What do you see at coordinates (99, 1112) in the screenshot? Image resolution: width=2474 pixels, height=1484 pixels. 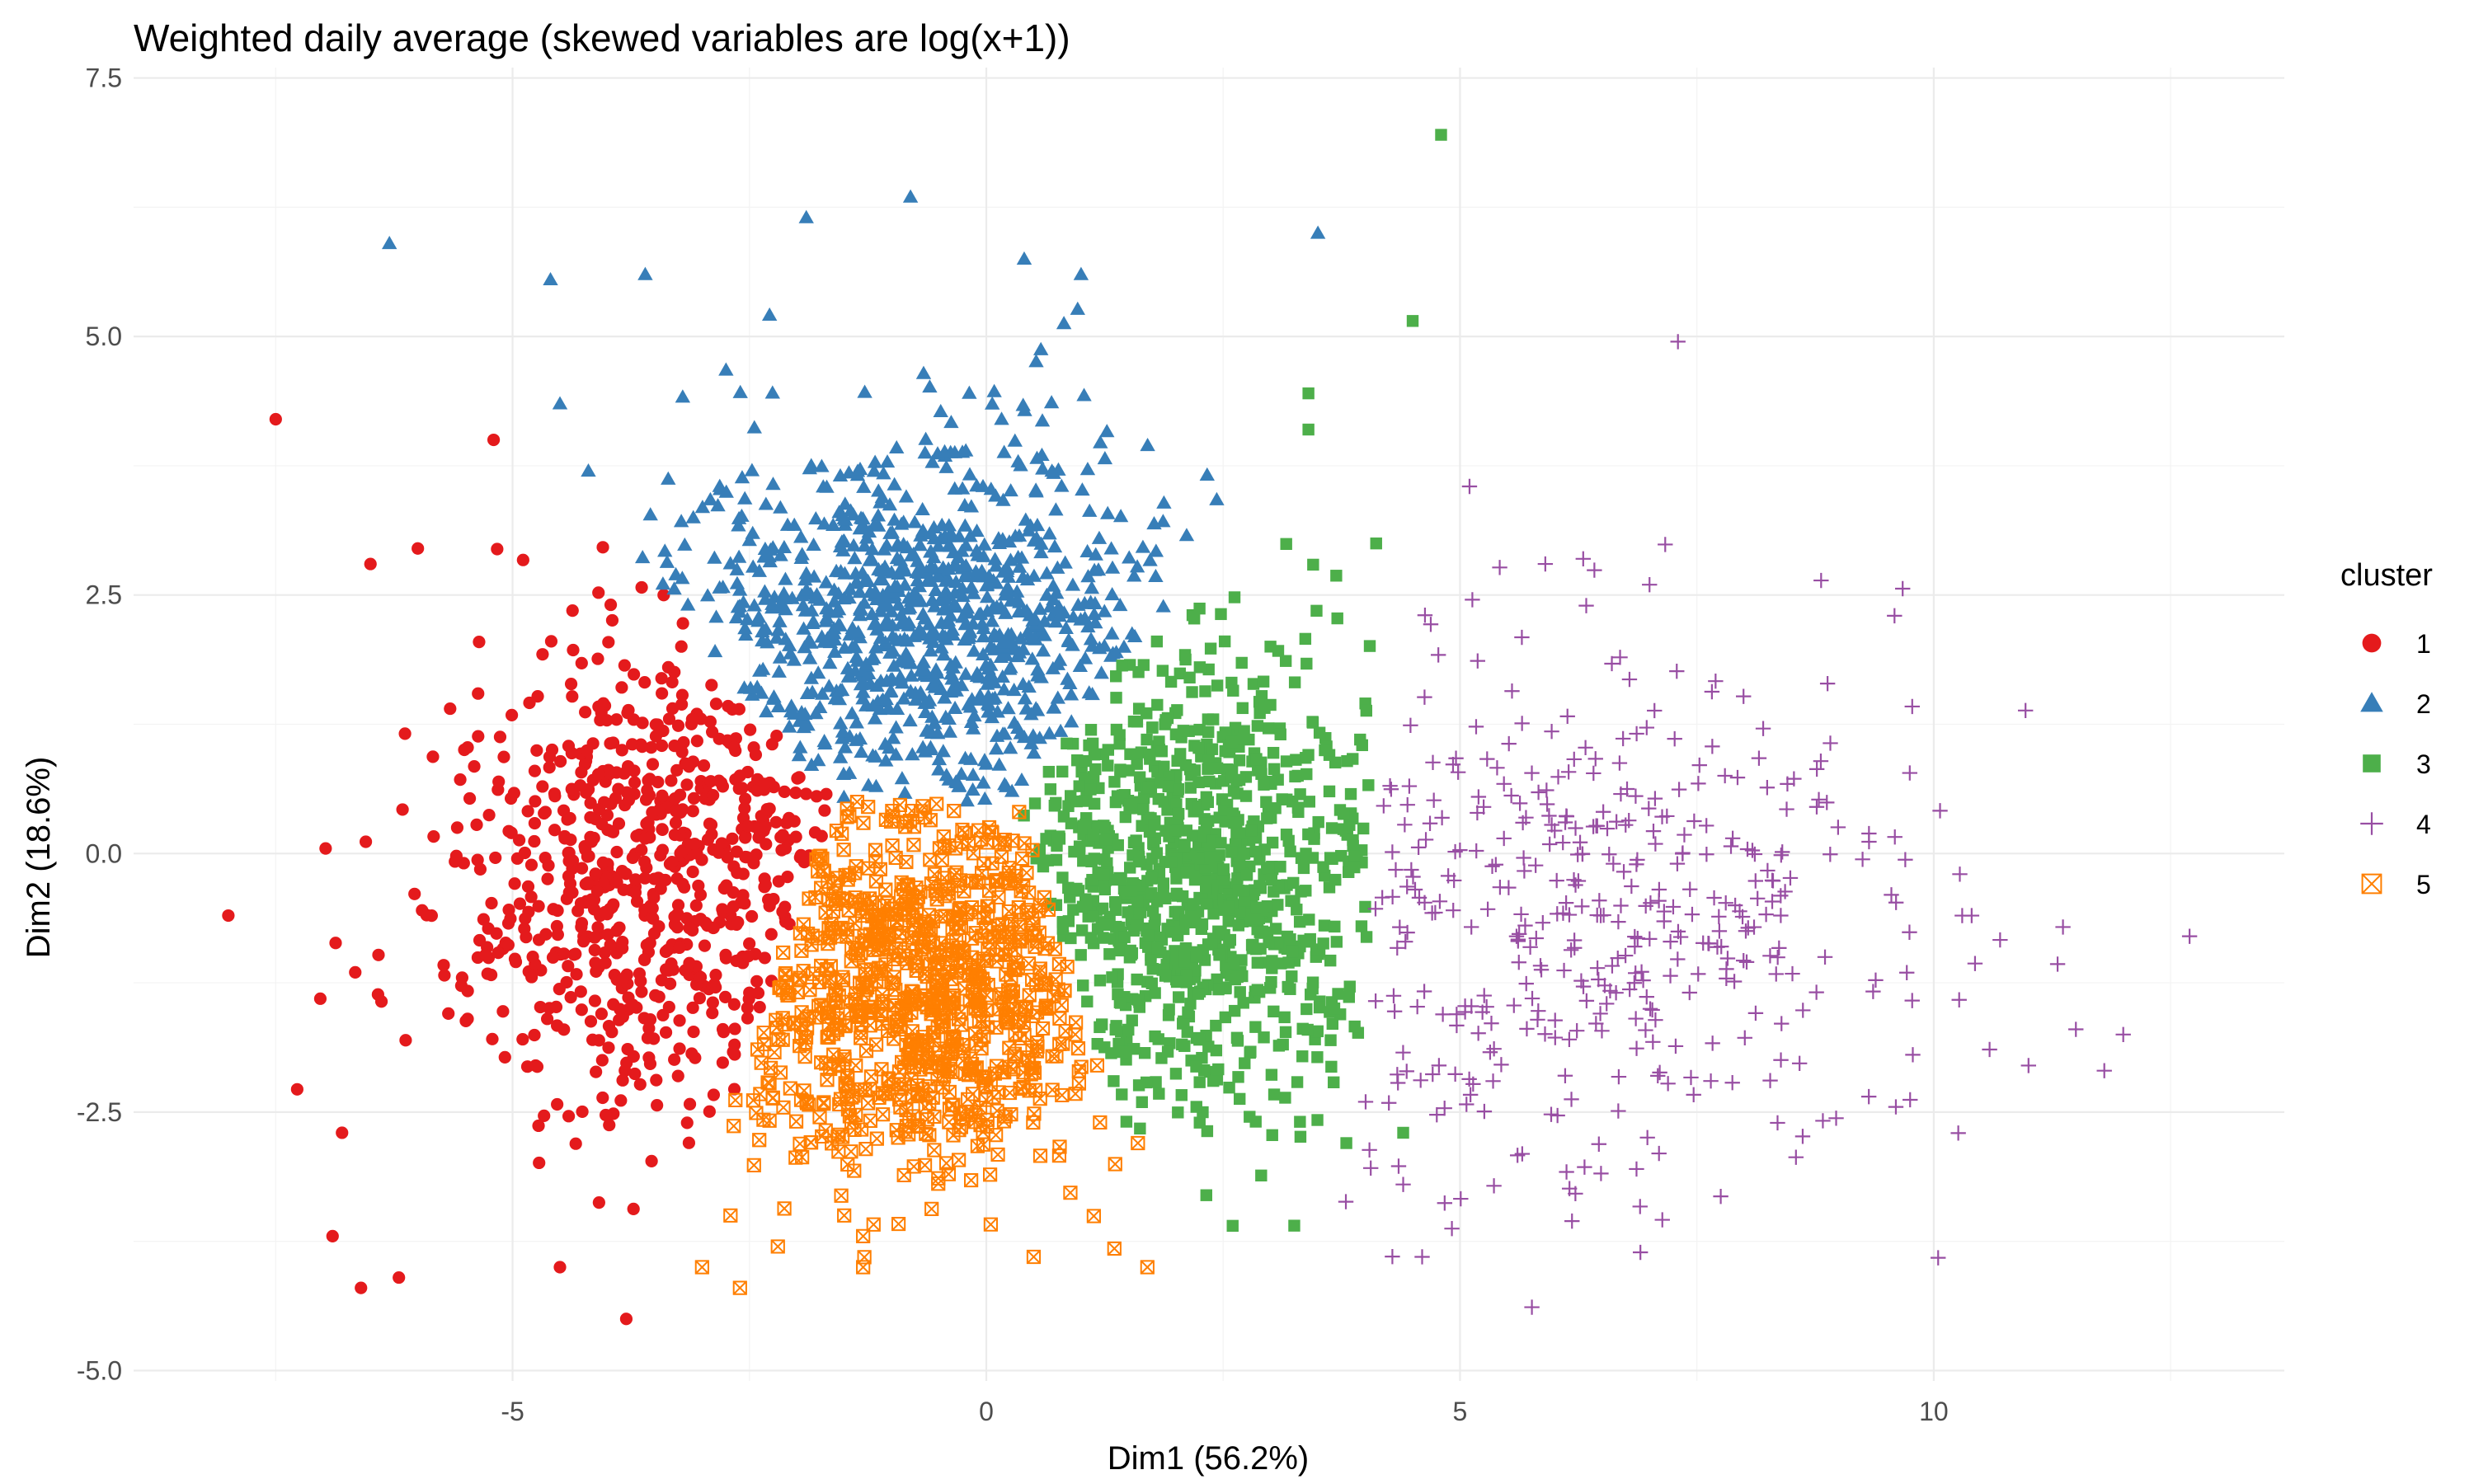 I see `y-tick-label: -2.5` at bounding box center [99, 1112].